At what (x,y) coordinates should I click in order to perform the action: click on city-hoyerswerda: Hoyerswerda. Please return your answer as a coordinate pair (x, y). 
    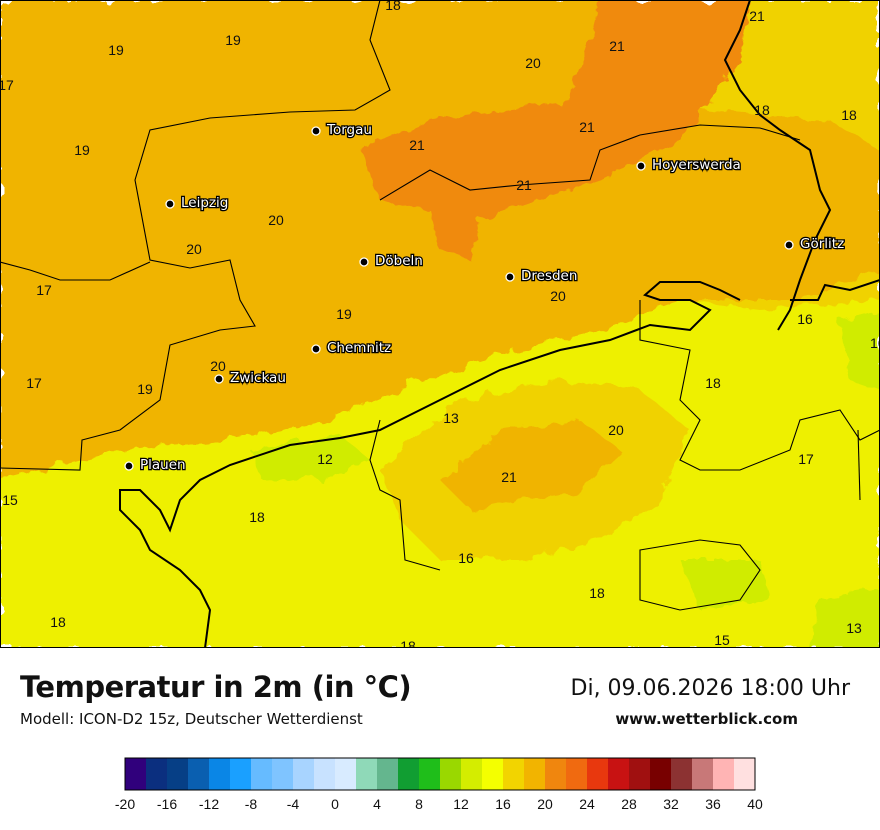
    Looking at the image, I should click on (689, 165).